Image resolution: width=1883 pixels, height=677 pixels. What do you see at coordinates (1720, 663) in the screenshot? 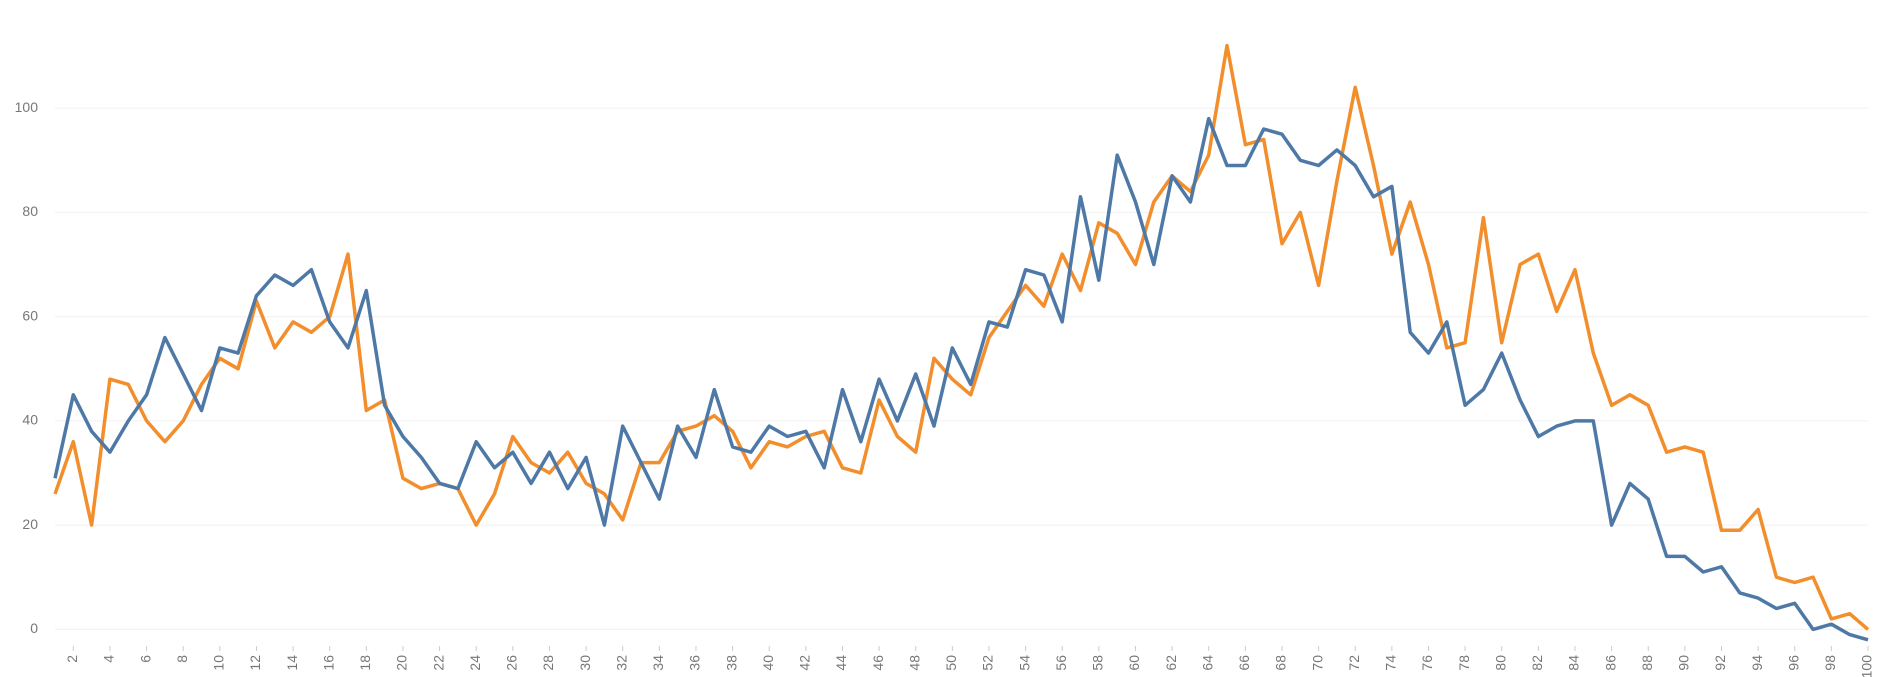
I see `x-tick-label: 92` at bounding box center [1720, 663].